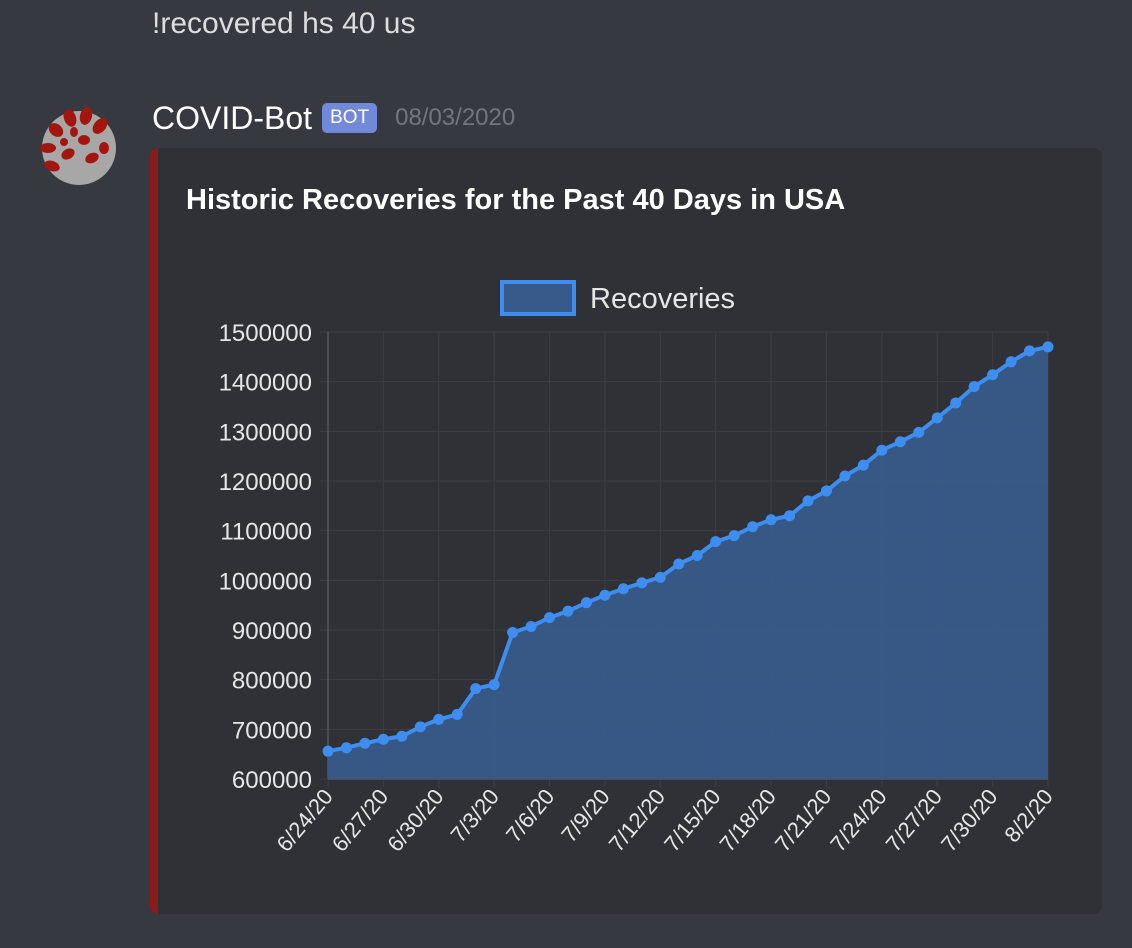 Image resolution: width=1132 pixels, height=948 pixels. Describe the element at coordinates (530, 815) in the screenshot. I see `x-tick-label: 7/6/20` at that location.